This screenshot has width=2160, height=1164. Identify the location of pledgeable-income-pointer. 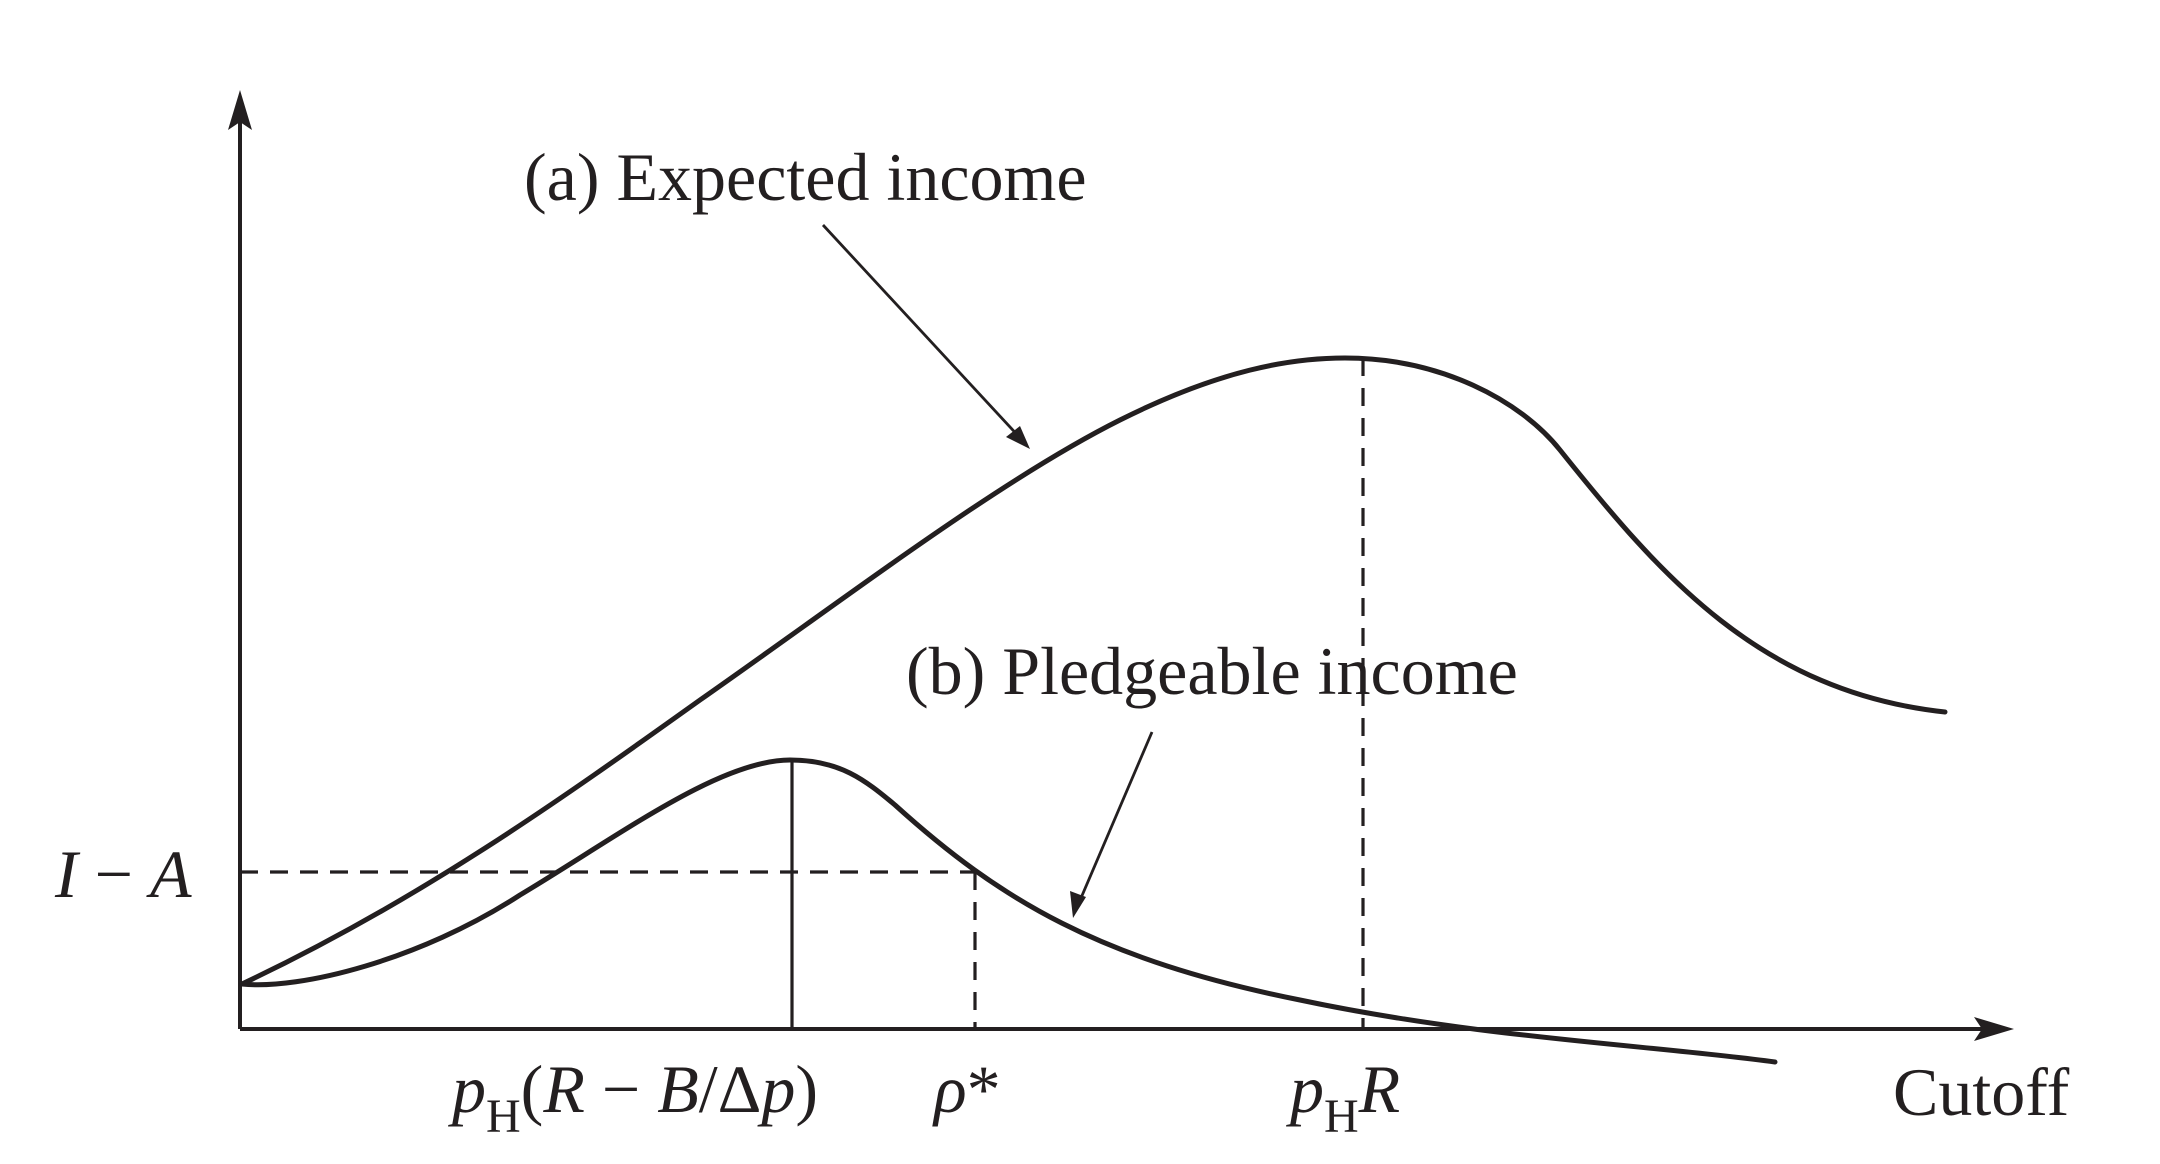
(1115, 818).